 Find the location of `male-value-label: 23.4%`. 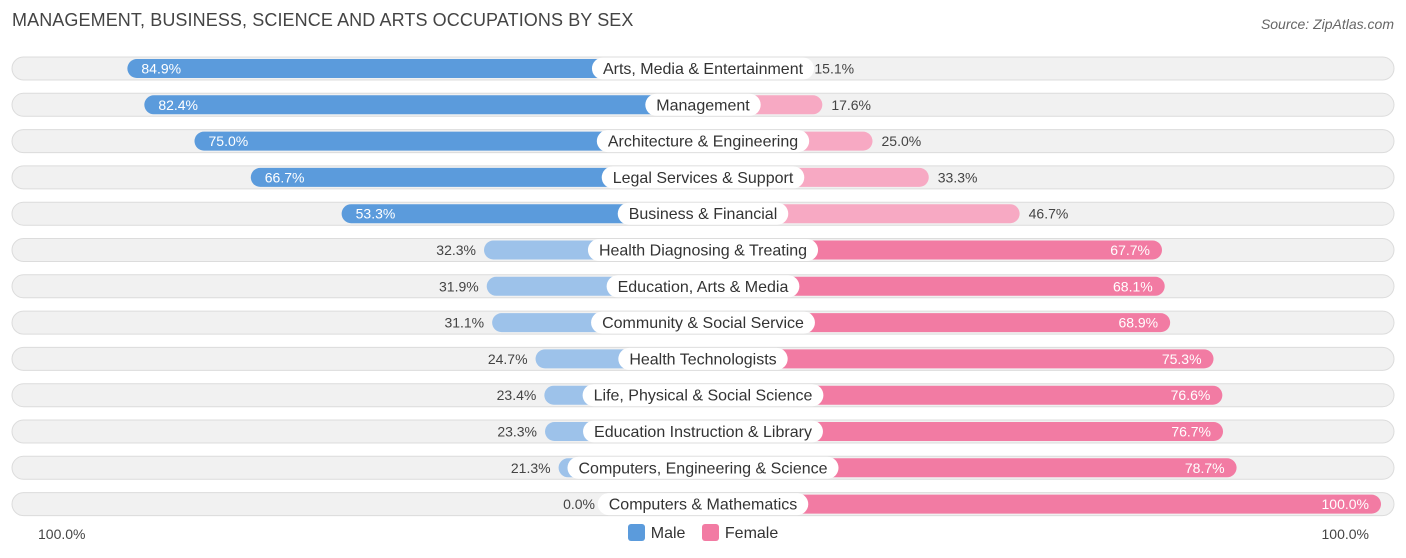

male-value-label: 23.4% is located at coordinates (517, 395).